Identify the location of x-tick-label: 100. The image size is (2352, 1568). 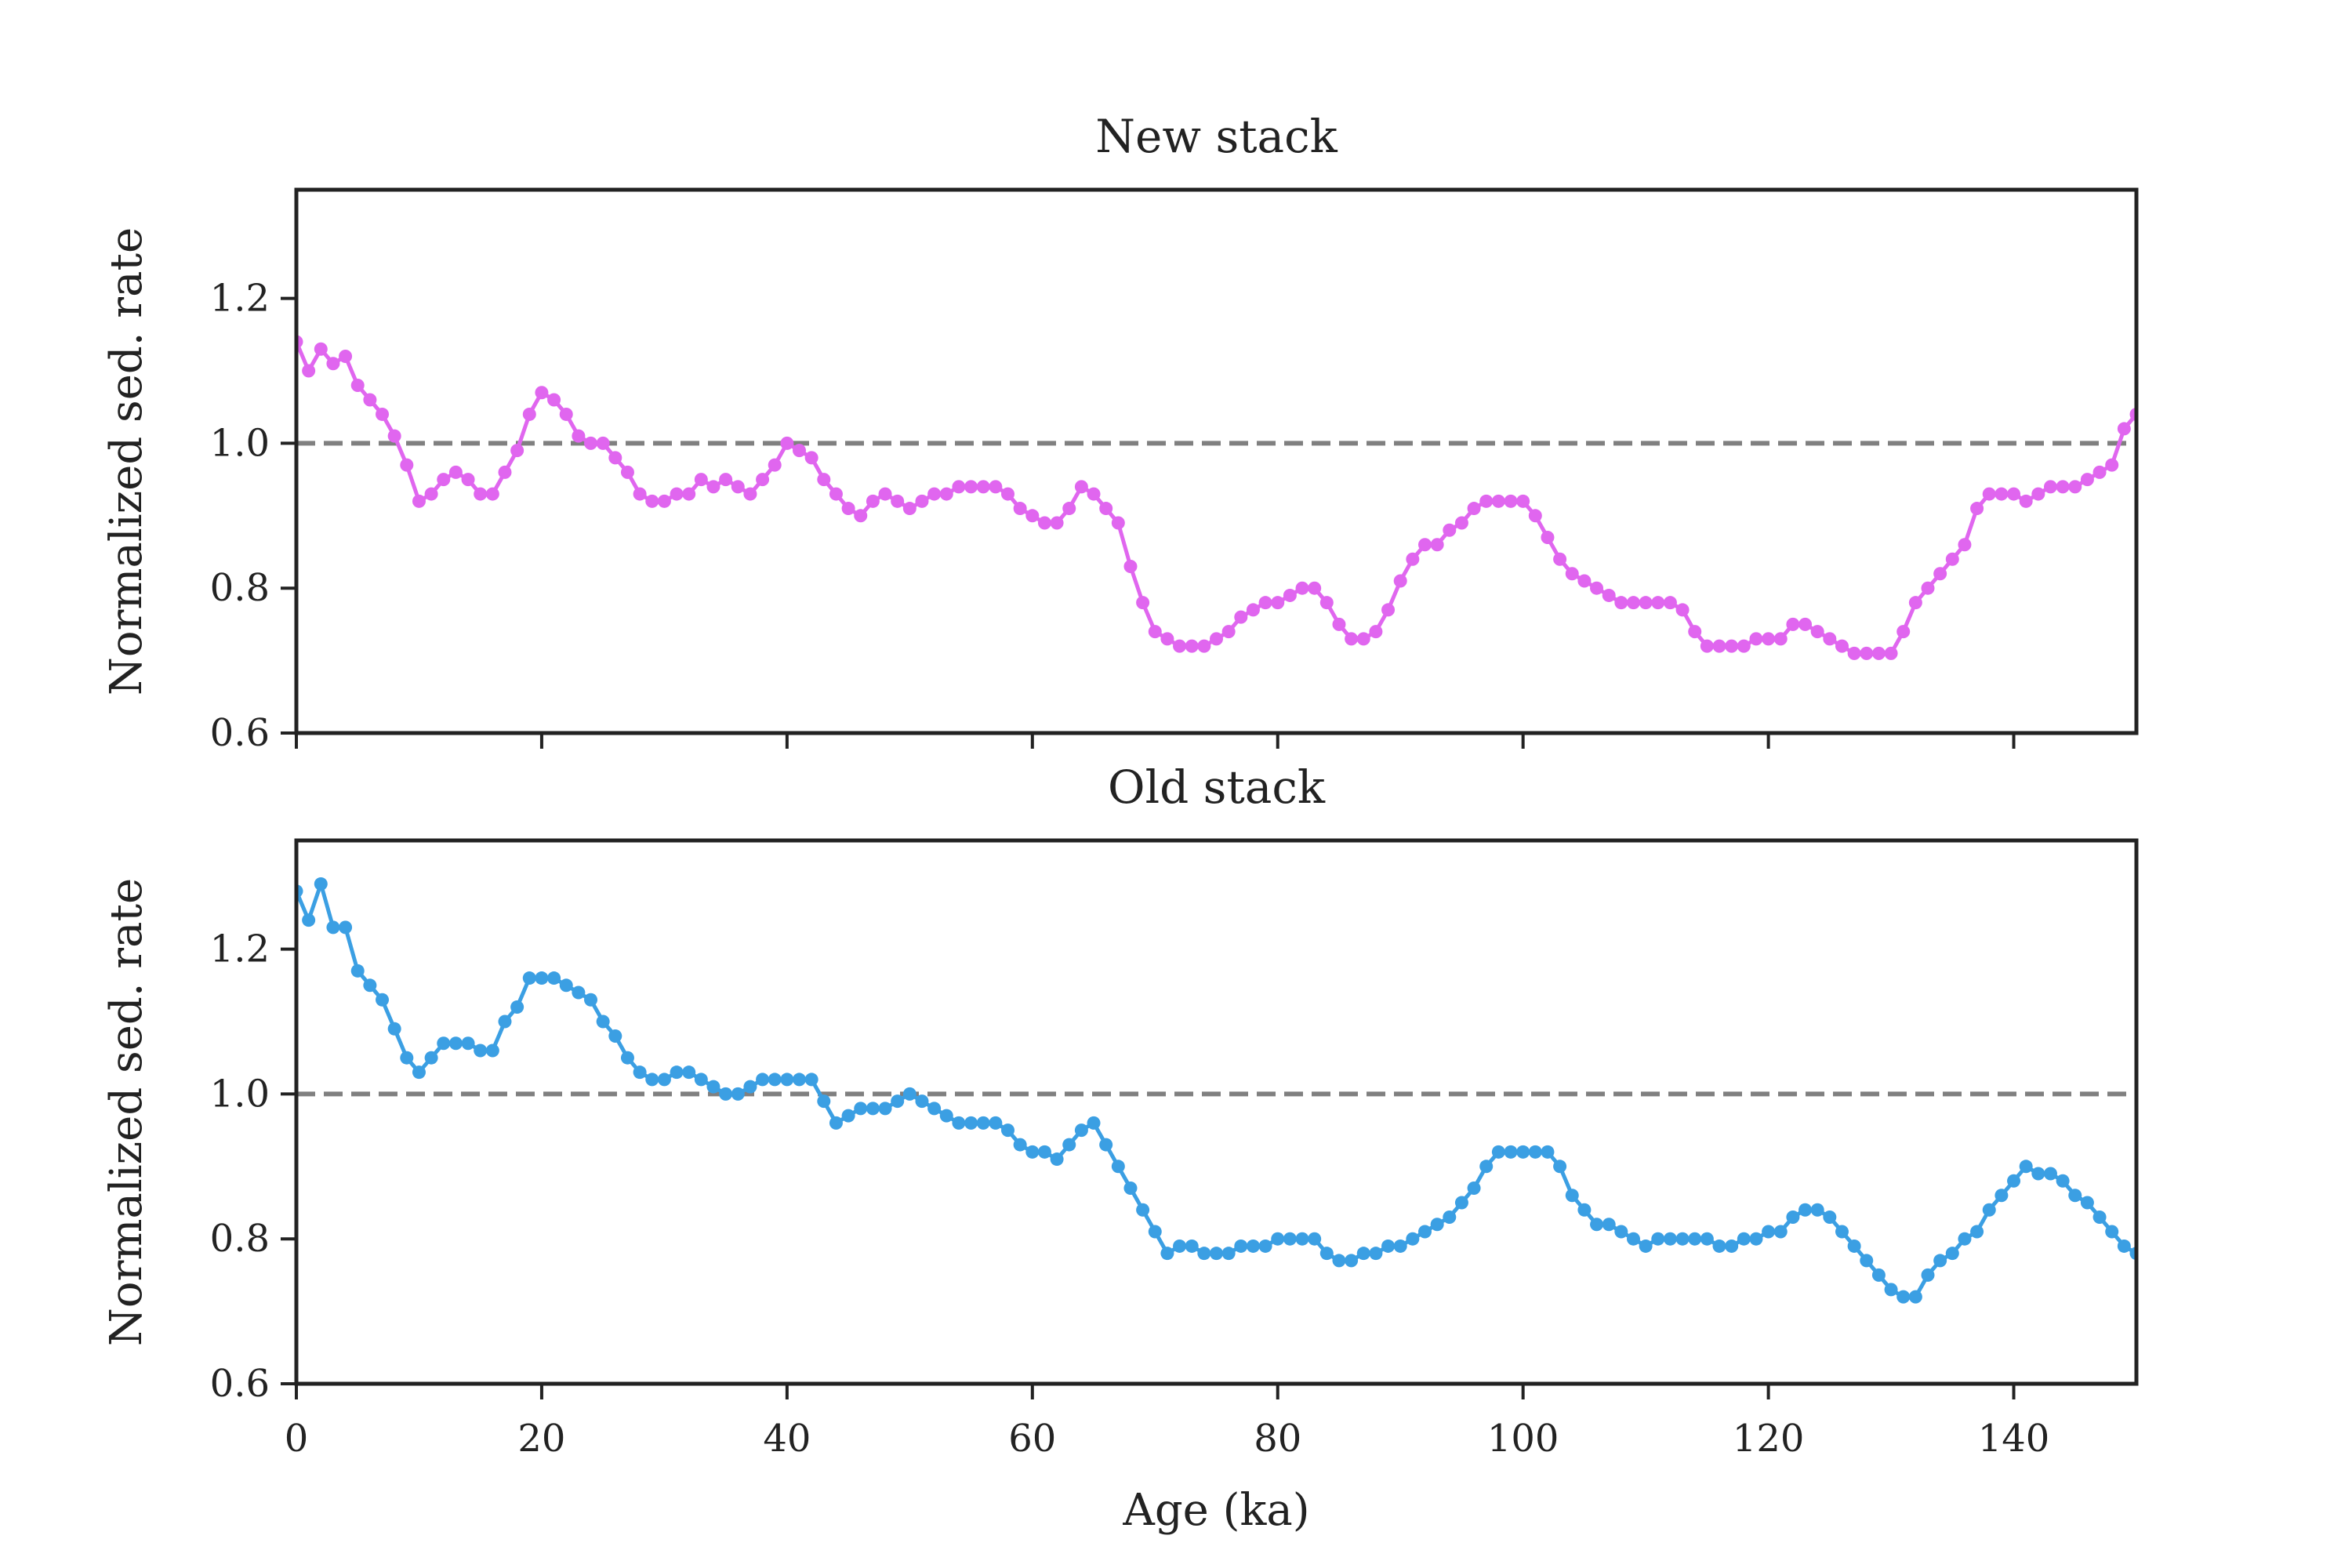
(1523, 1439).